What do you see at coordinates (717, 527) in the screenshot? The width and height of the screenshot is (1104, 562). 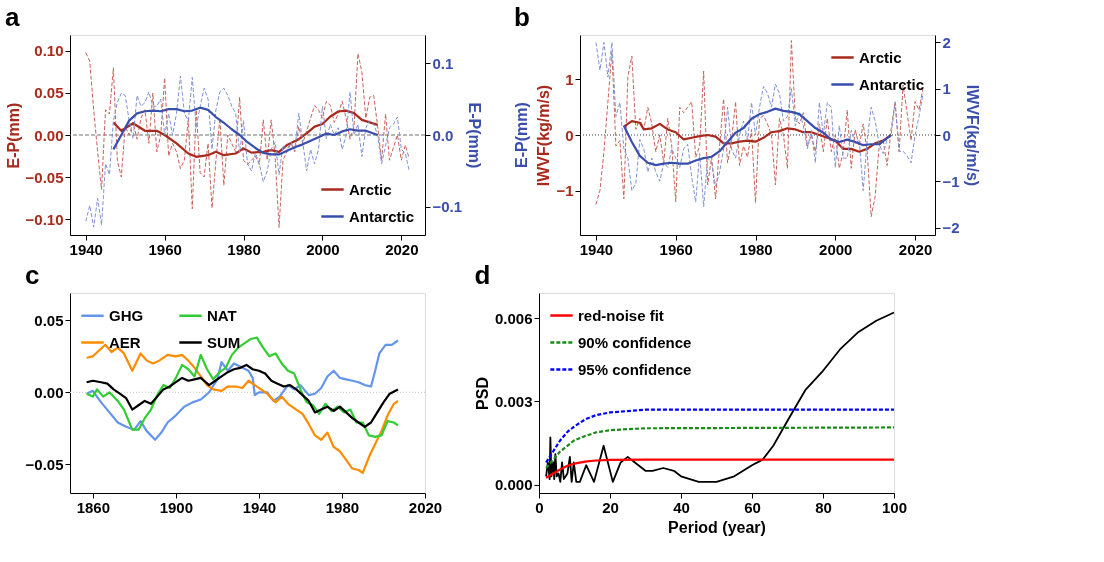 I see `x-axis-title: Period (year)` at bounding box center [717, 527].